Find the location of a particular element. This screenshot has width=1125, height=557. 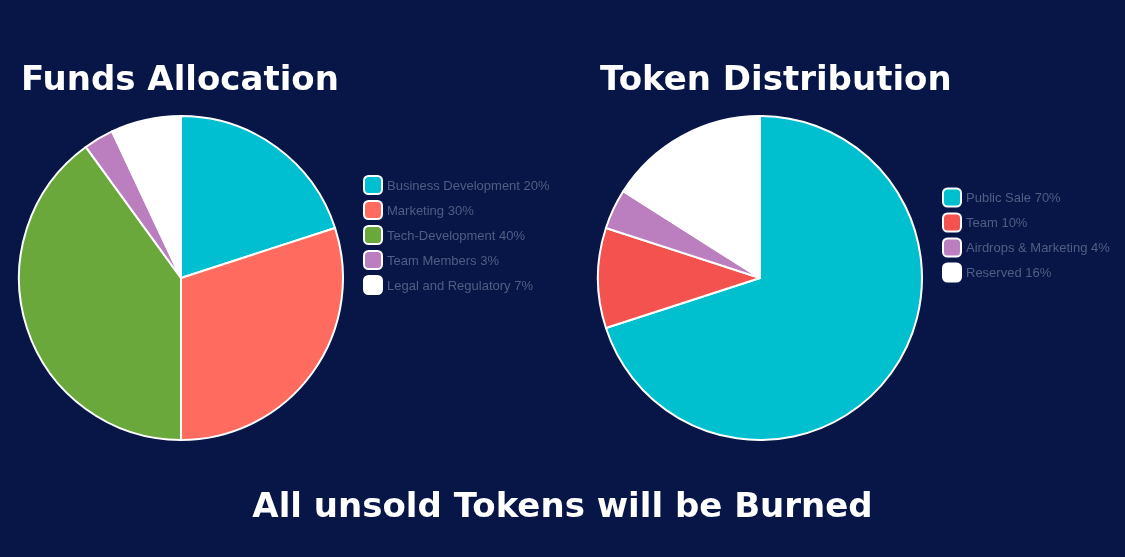

chart-title: Token Distribution is located at coordinates (776, 78).